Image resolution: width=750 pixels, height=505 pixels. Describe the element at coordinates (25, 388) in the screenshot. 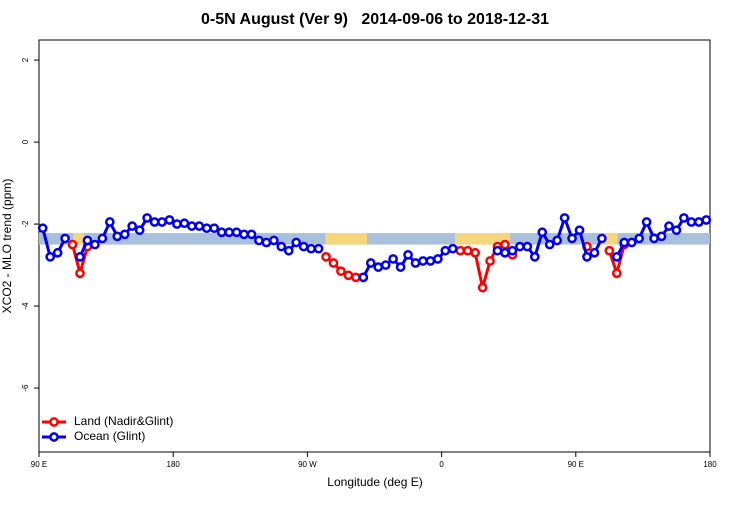

I see `y-tick-label: -6` at that location.